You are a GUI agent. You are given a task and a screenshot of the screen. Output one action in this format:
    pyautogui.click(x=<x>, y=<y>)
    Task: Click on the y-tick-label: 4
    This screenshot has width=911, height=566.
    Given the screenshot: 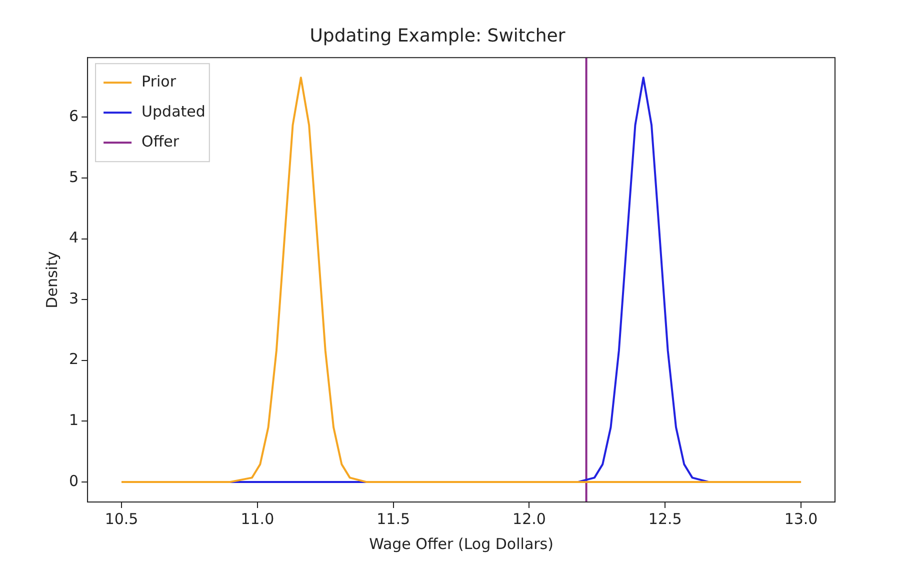 What is the action you would take?
    pyautogui.click(x=73, y=237)
    